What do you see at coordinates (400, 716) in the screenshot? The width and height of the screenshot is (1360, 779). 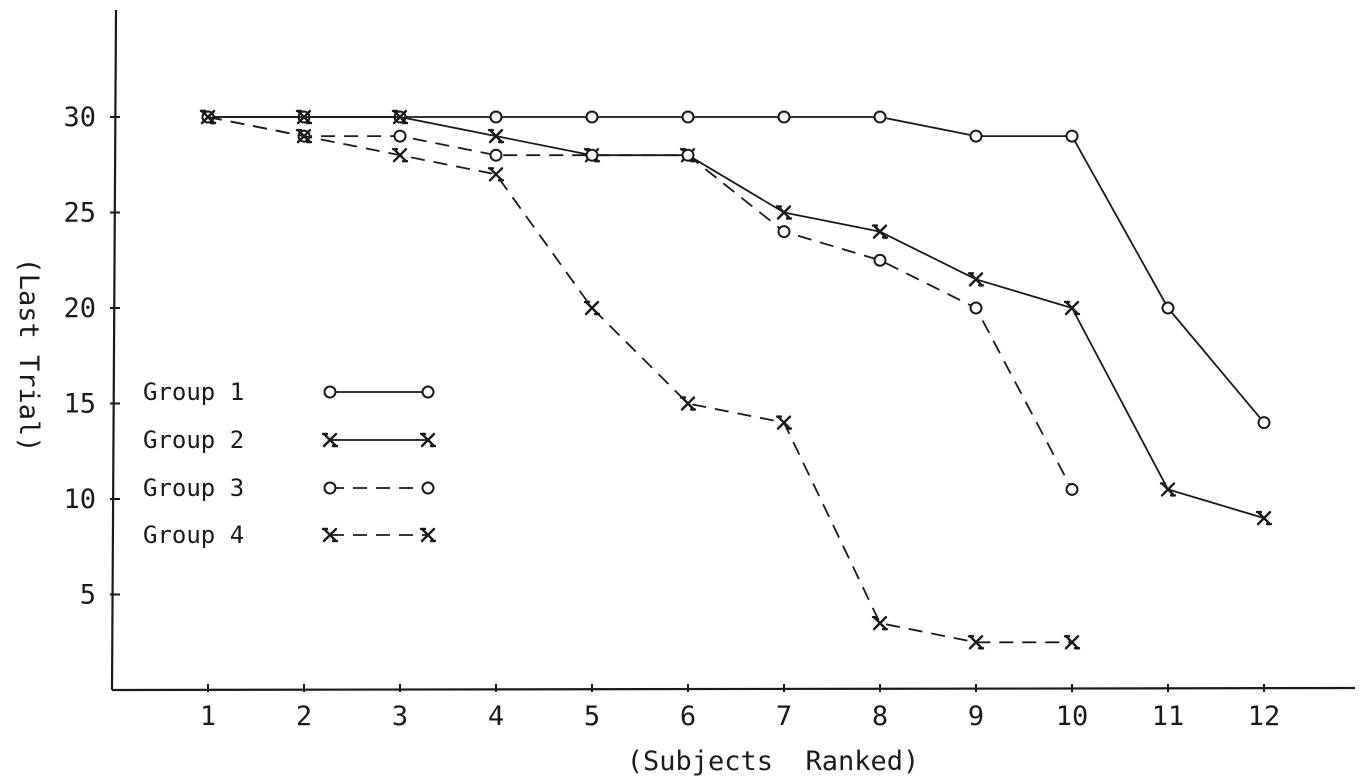 I see `x-tick-label: 3` at bounding box center [400, 716].